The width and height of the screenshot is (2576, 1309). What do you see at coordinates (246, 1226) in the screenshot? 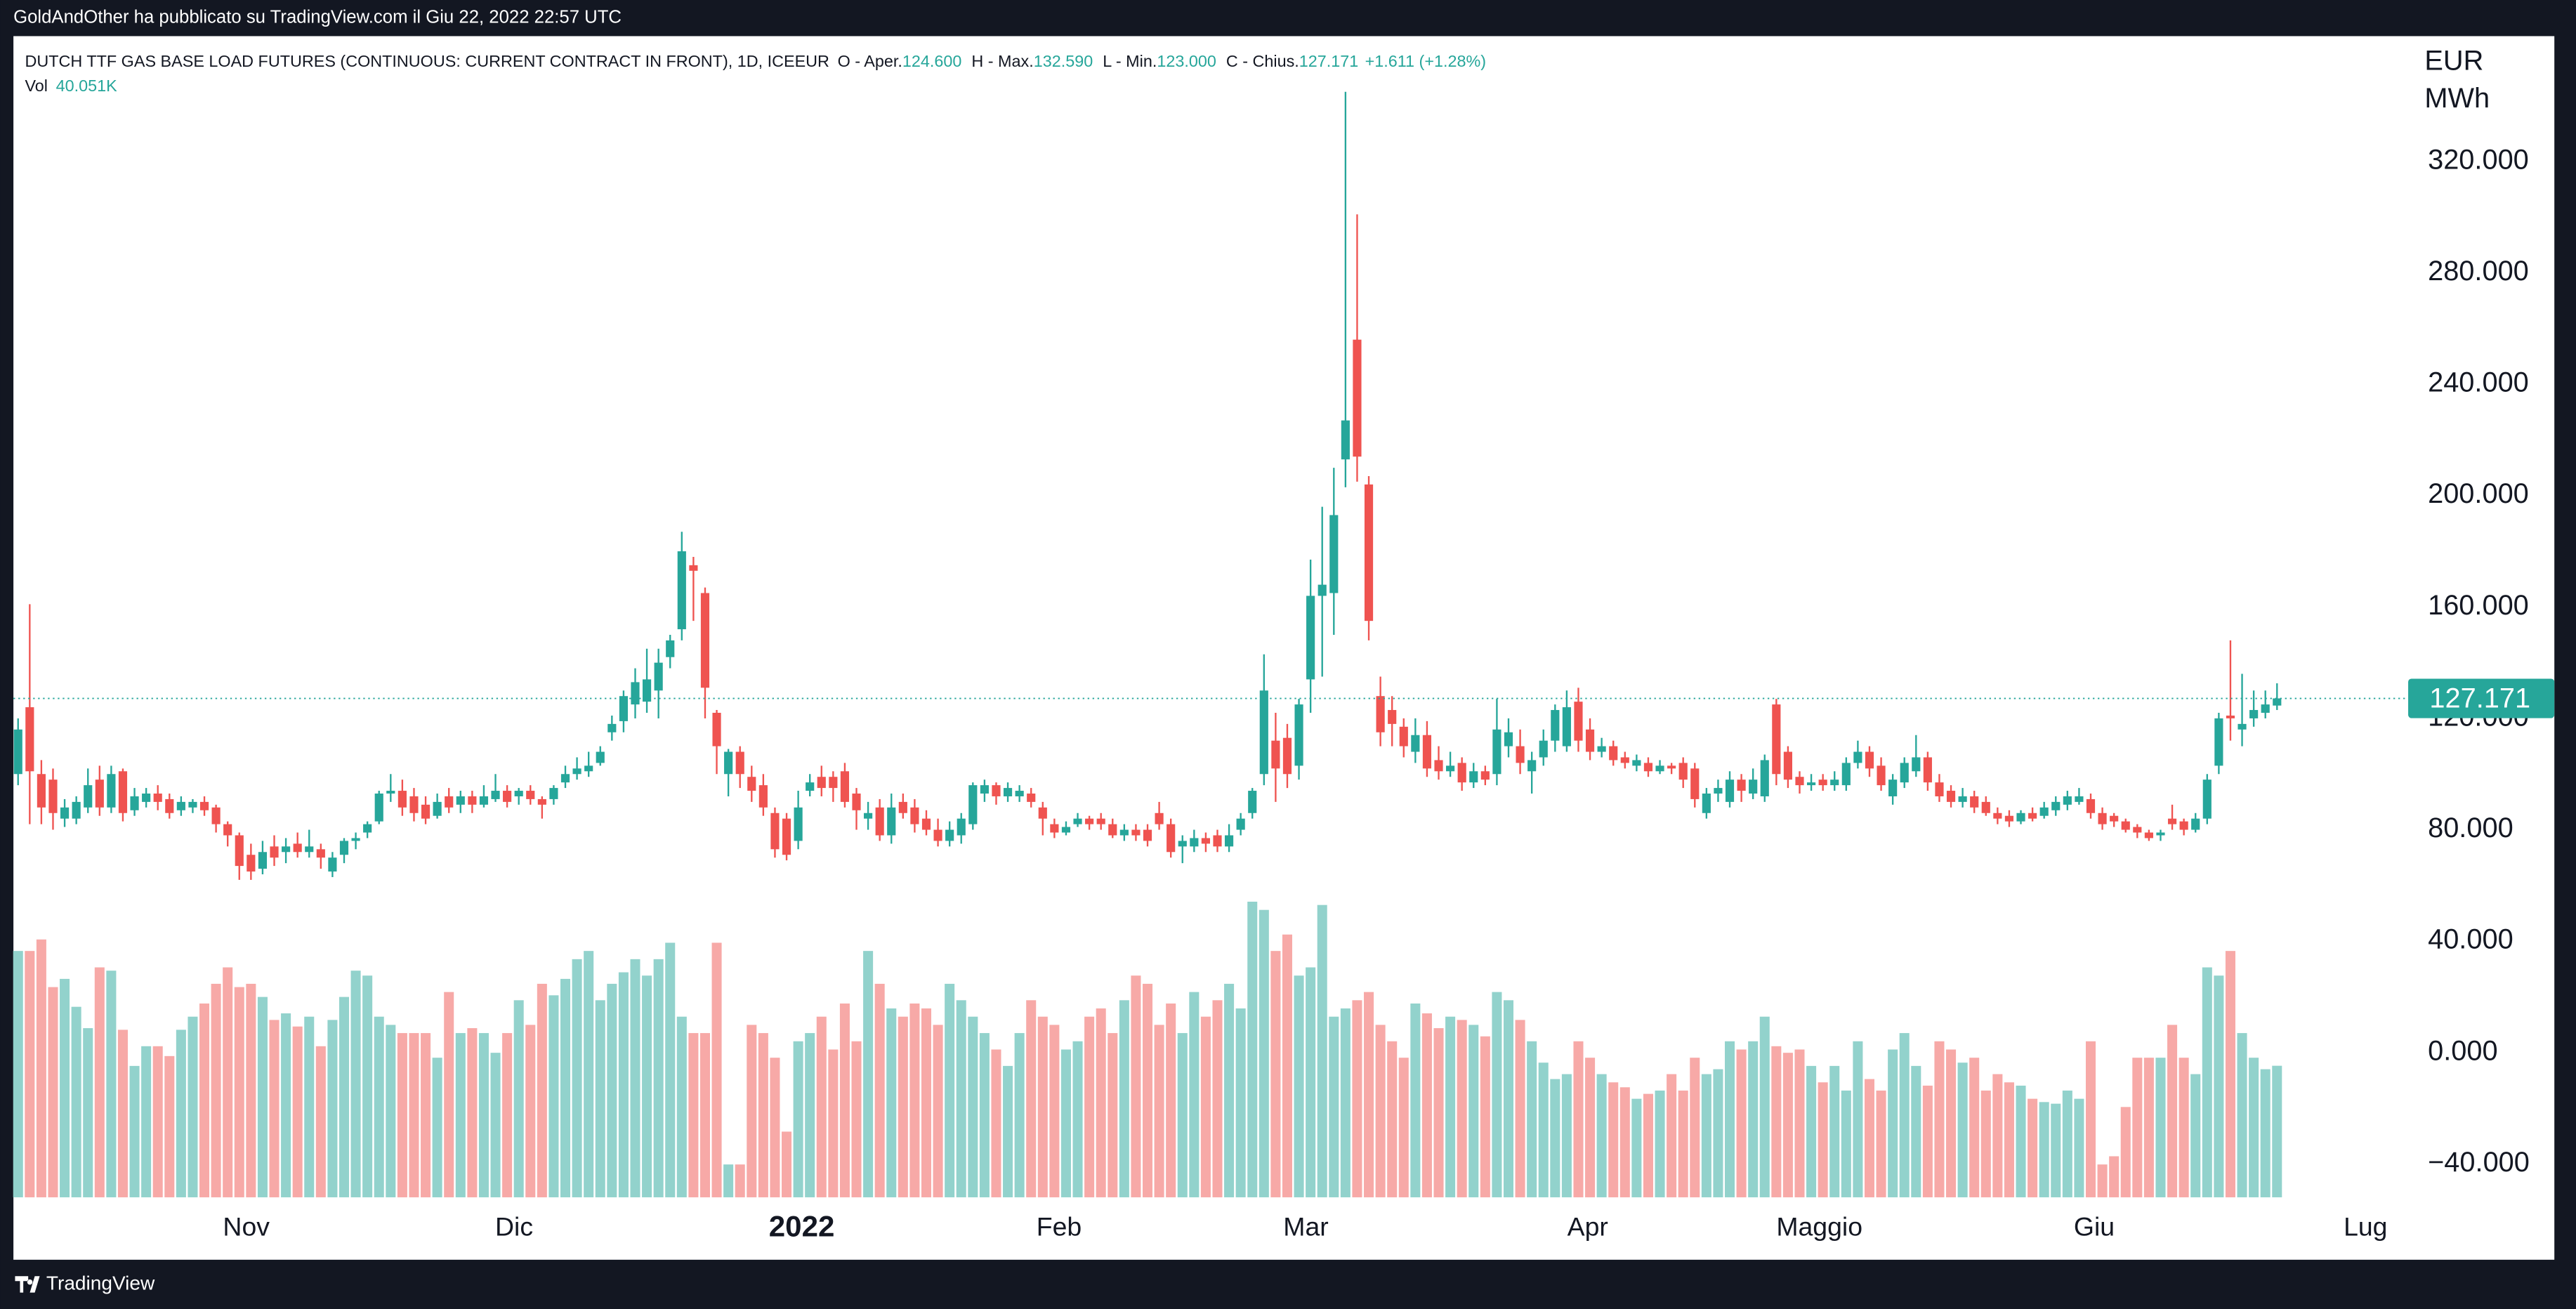
I see `x-tick-label: Nov` at bounding box center [246, 1226].